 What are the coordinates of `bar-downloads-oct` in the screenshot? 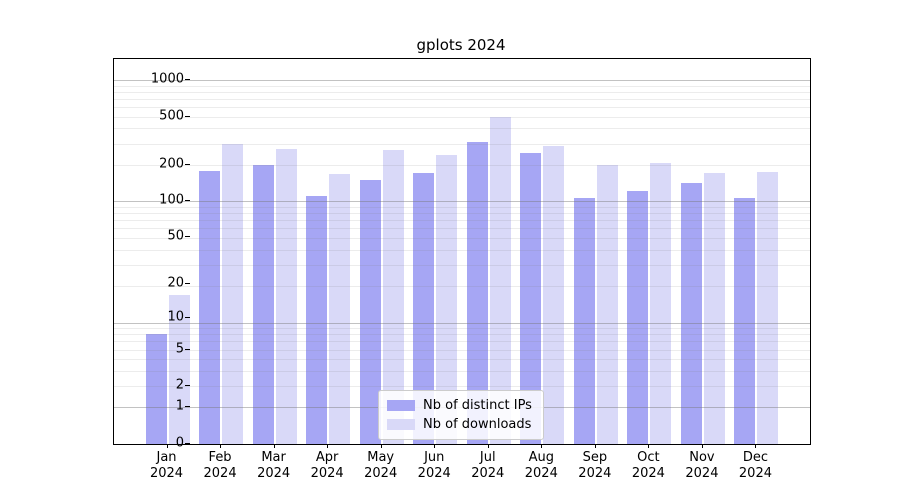 It's located at (661, 303).